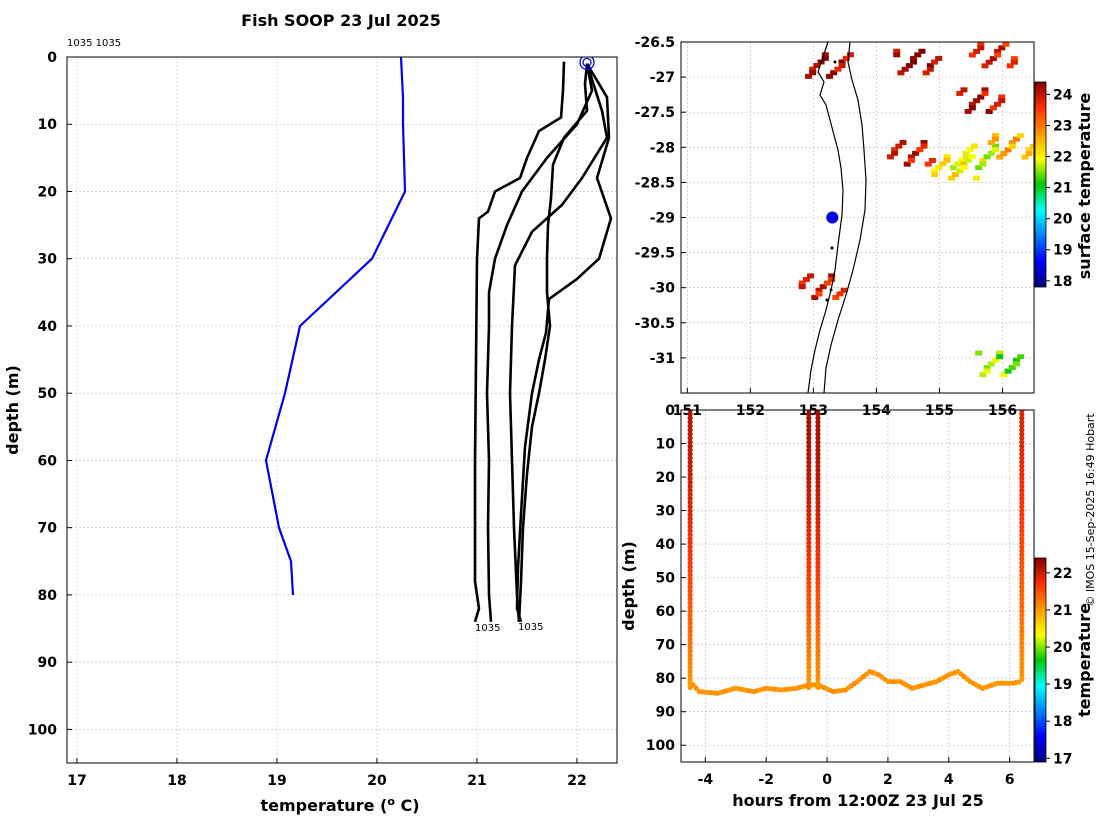 The height and width of the screenshot is (820, 1100). Describe the element at coordinates (48, 394) in the screenshot. I see `y-tick-label: 50` at that location.